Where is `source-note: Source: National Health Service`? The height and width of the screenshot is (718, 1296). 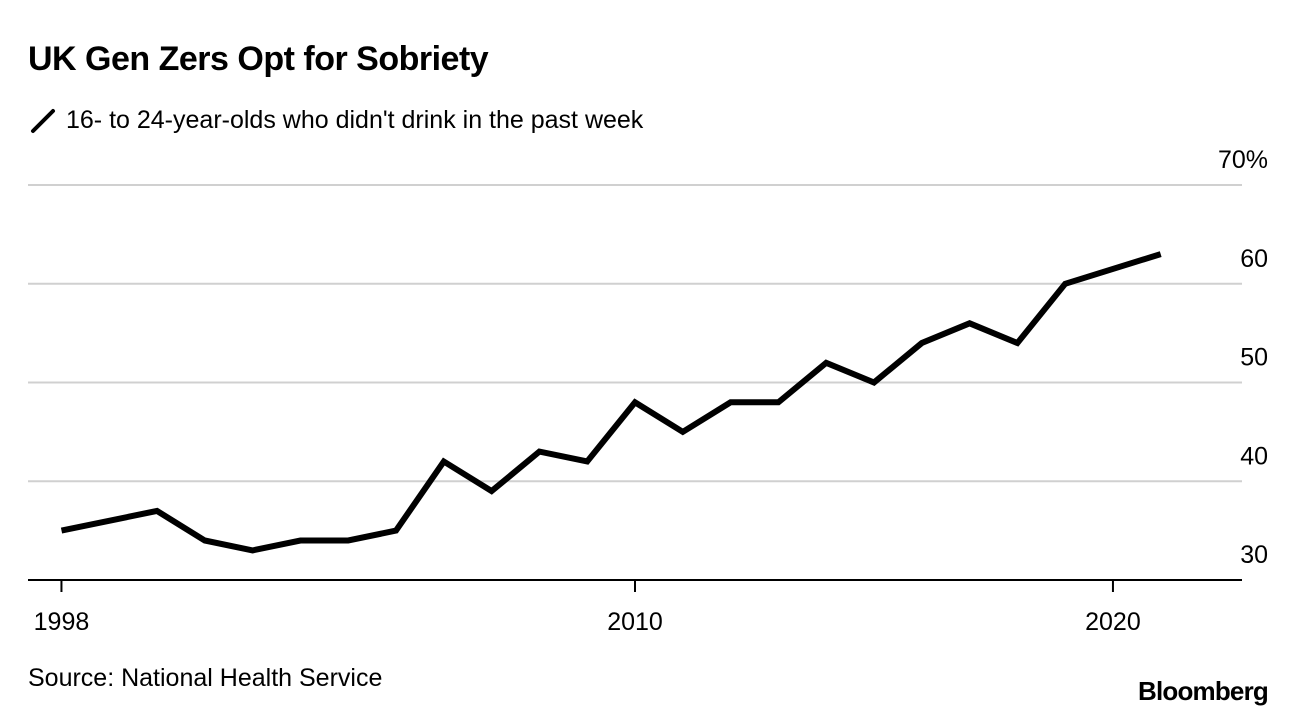 source-note: Source: National Health Service is located at coordinates (205, 678).